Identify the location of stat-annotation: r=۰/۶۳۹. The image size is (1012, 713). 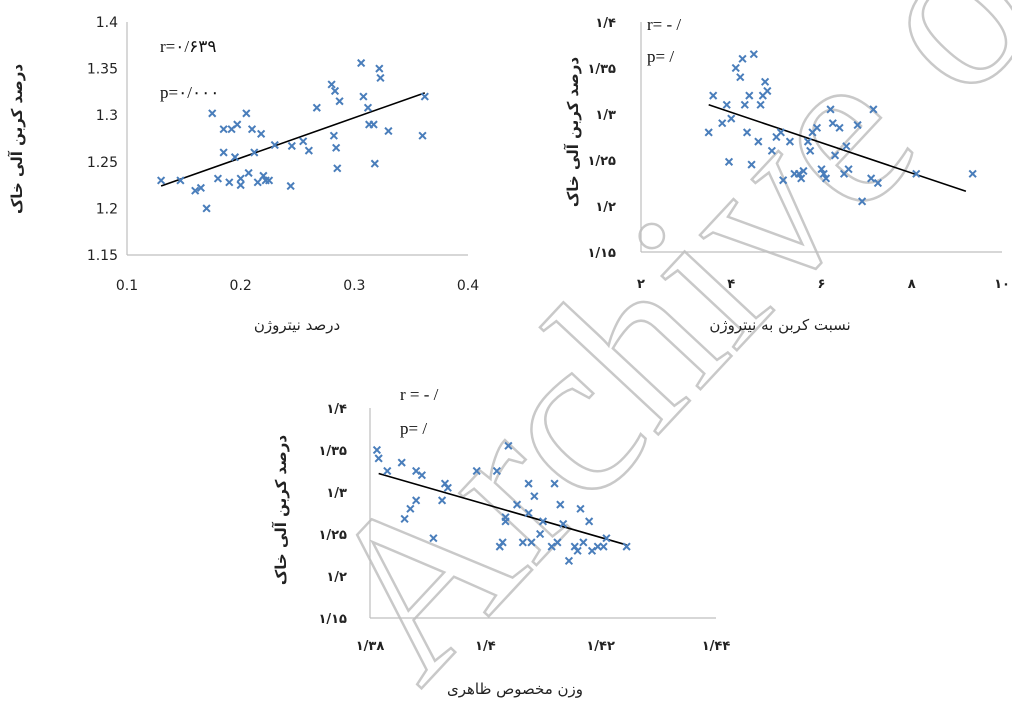
(188, 46).